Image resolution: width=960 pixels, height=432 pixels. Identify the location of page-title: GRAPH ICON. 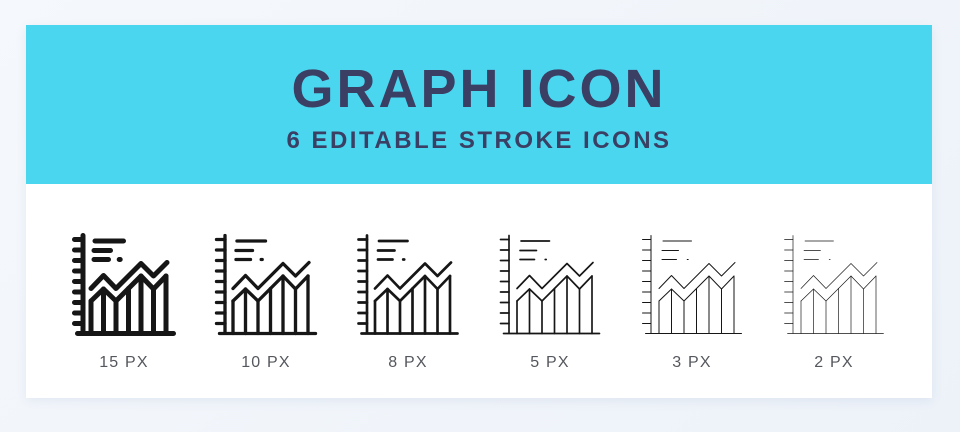
(479, 89).